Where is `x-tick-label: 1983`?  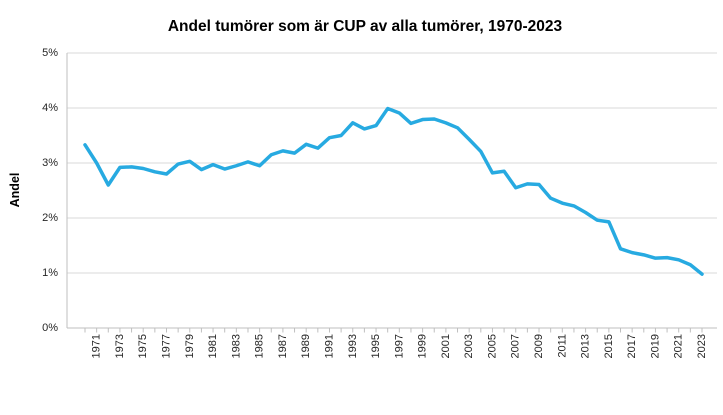 x-tick-label: 1983 is located at coordinates (236, 346).